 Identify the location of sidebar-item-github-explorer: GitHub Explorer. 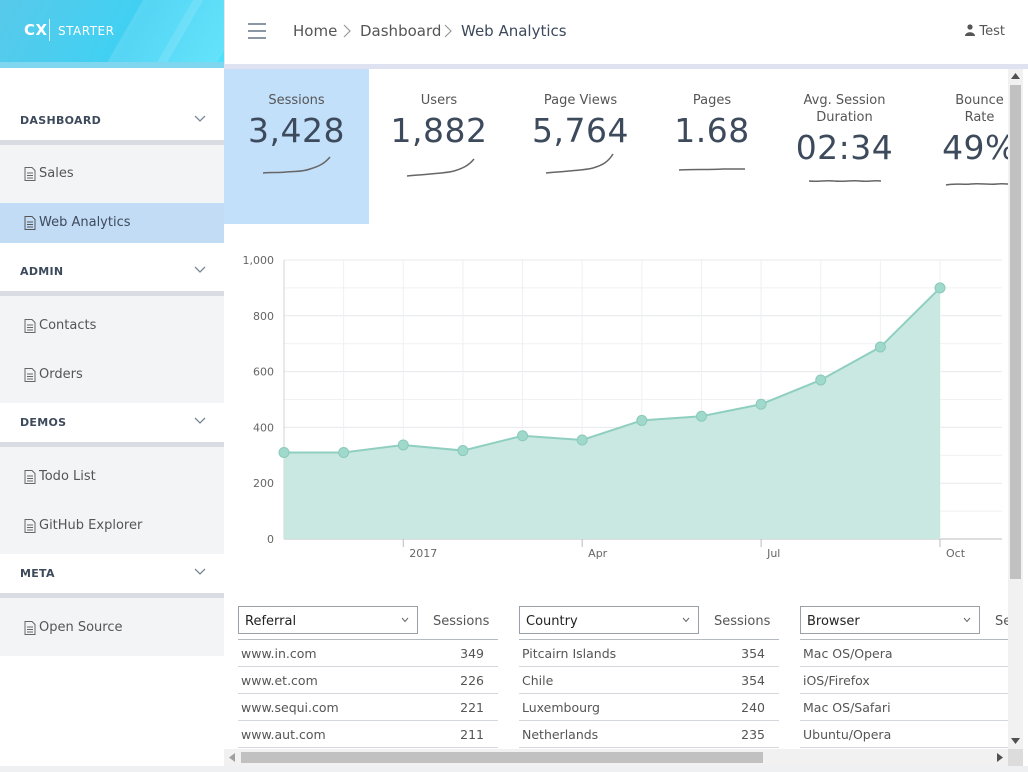
(112, 526).